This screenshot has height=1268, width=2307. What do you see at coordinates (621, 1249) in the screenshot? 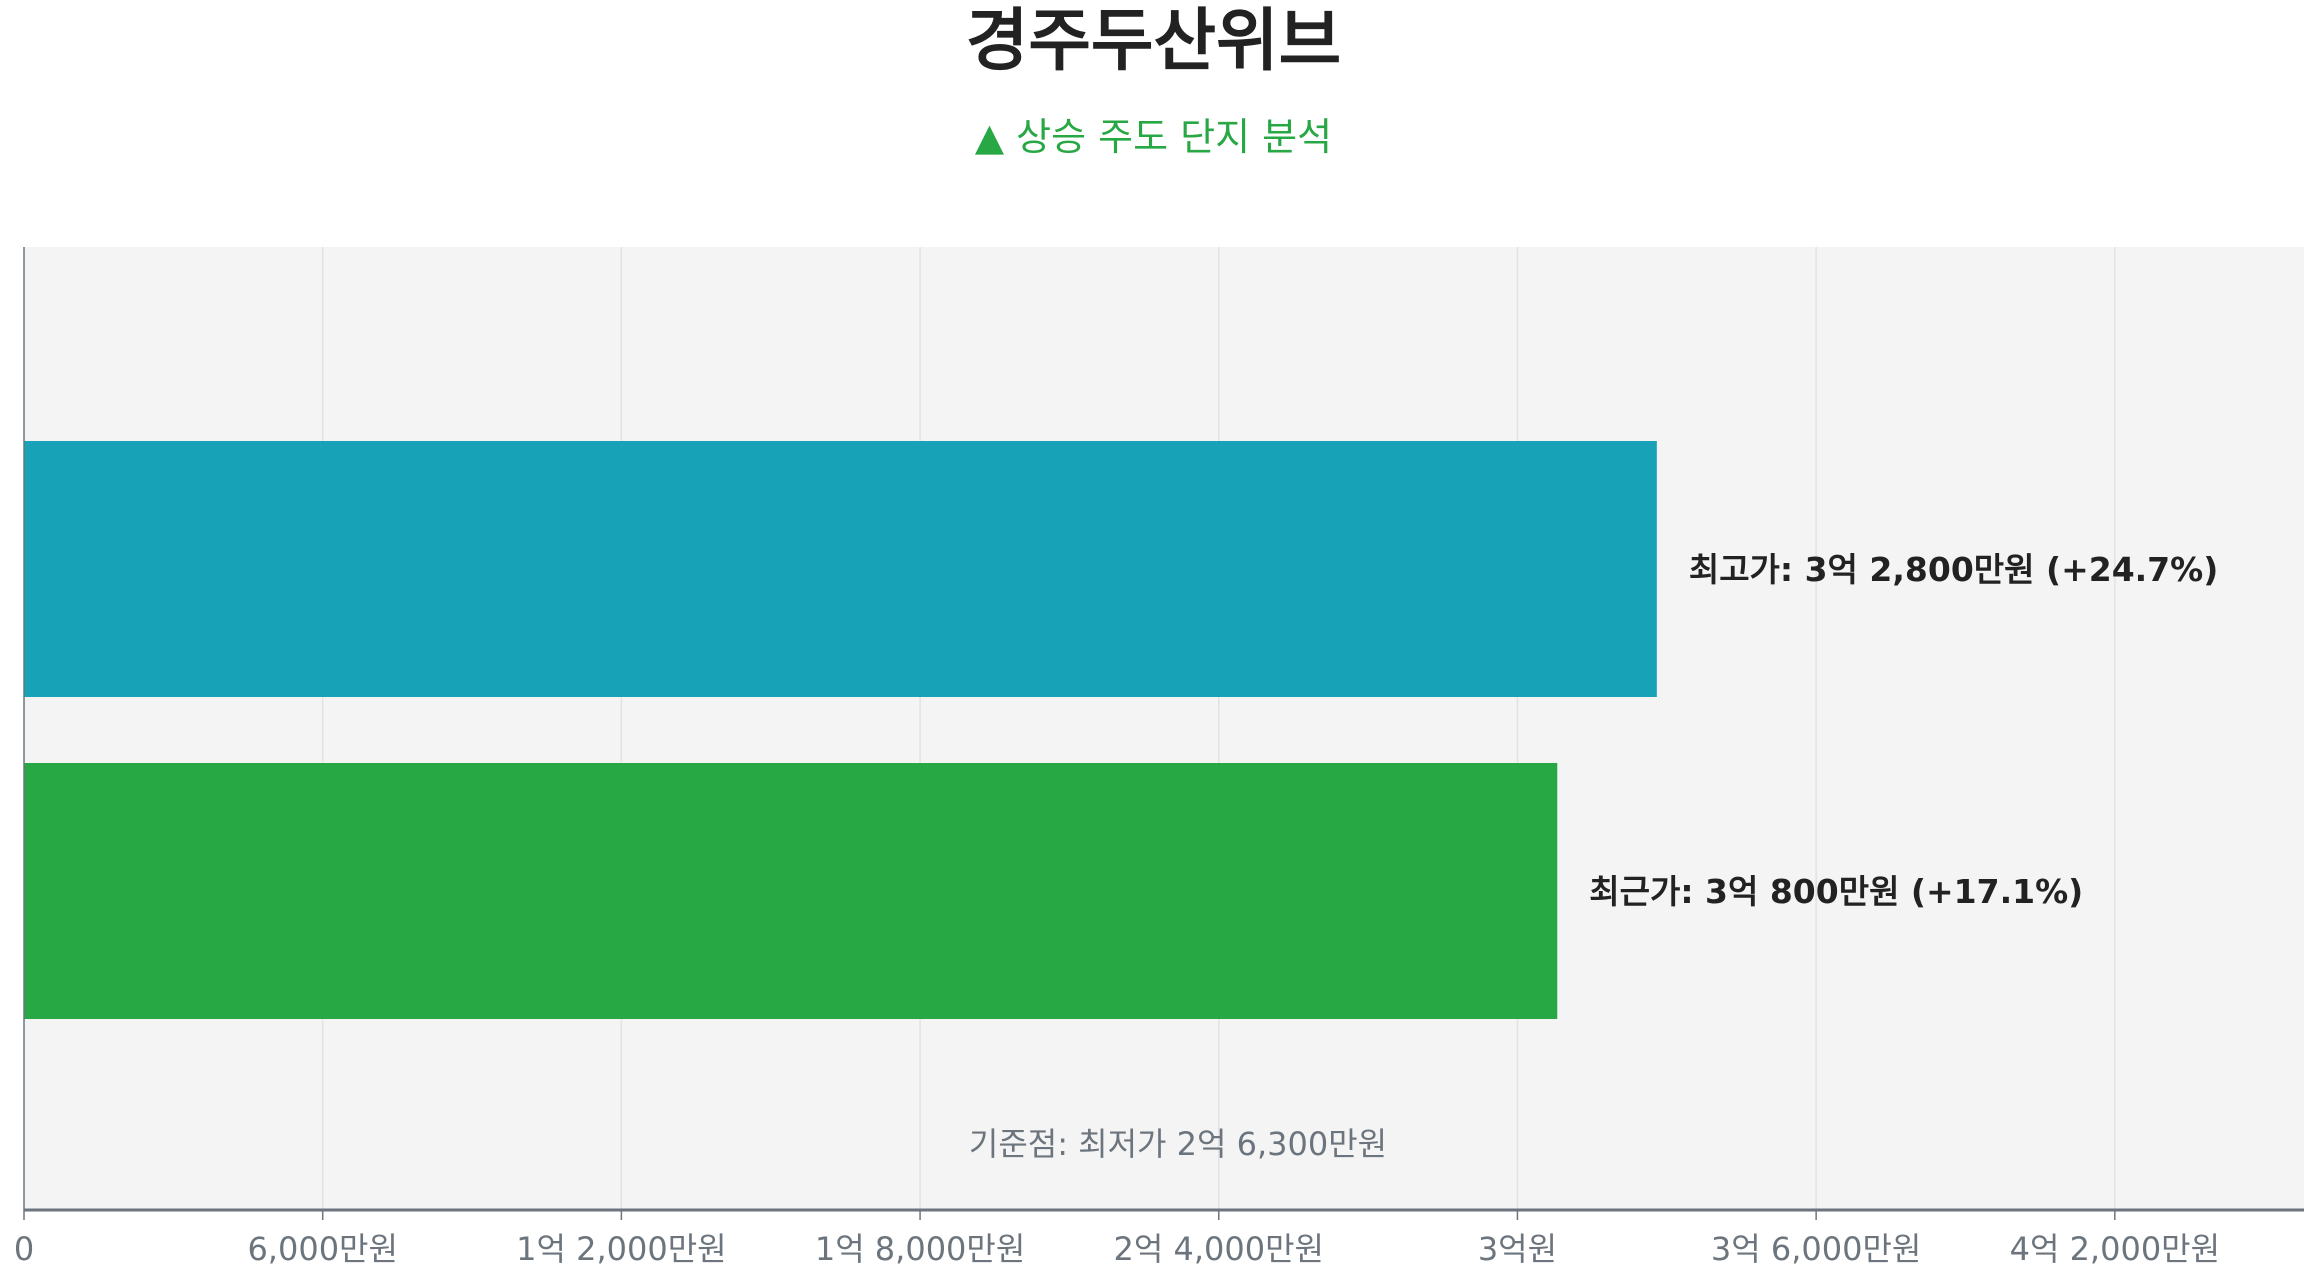
I see `x-tick-label: 1억 2,000만원` at bounding box center [621, 1249].